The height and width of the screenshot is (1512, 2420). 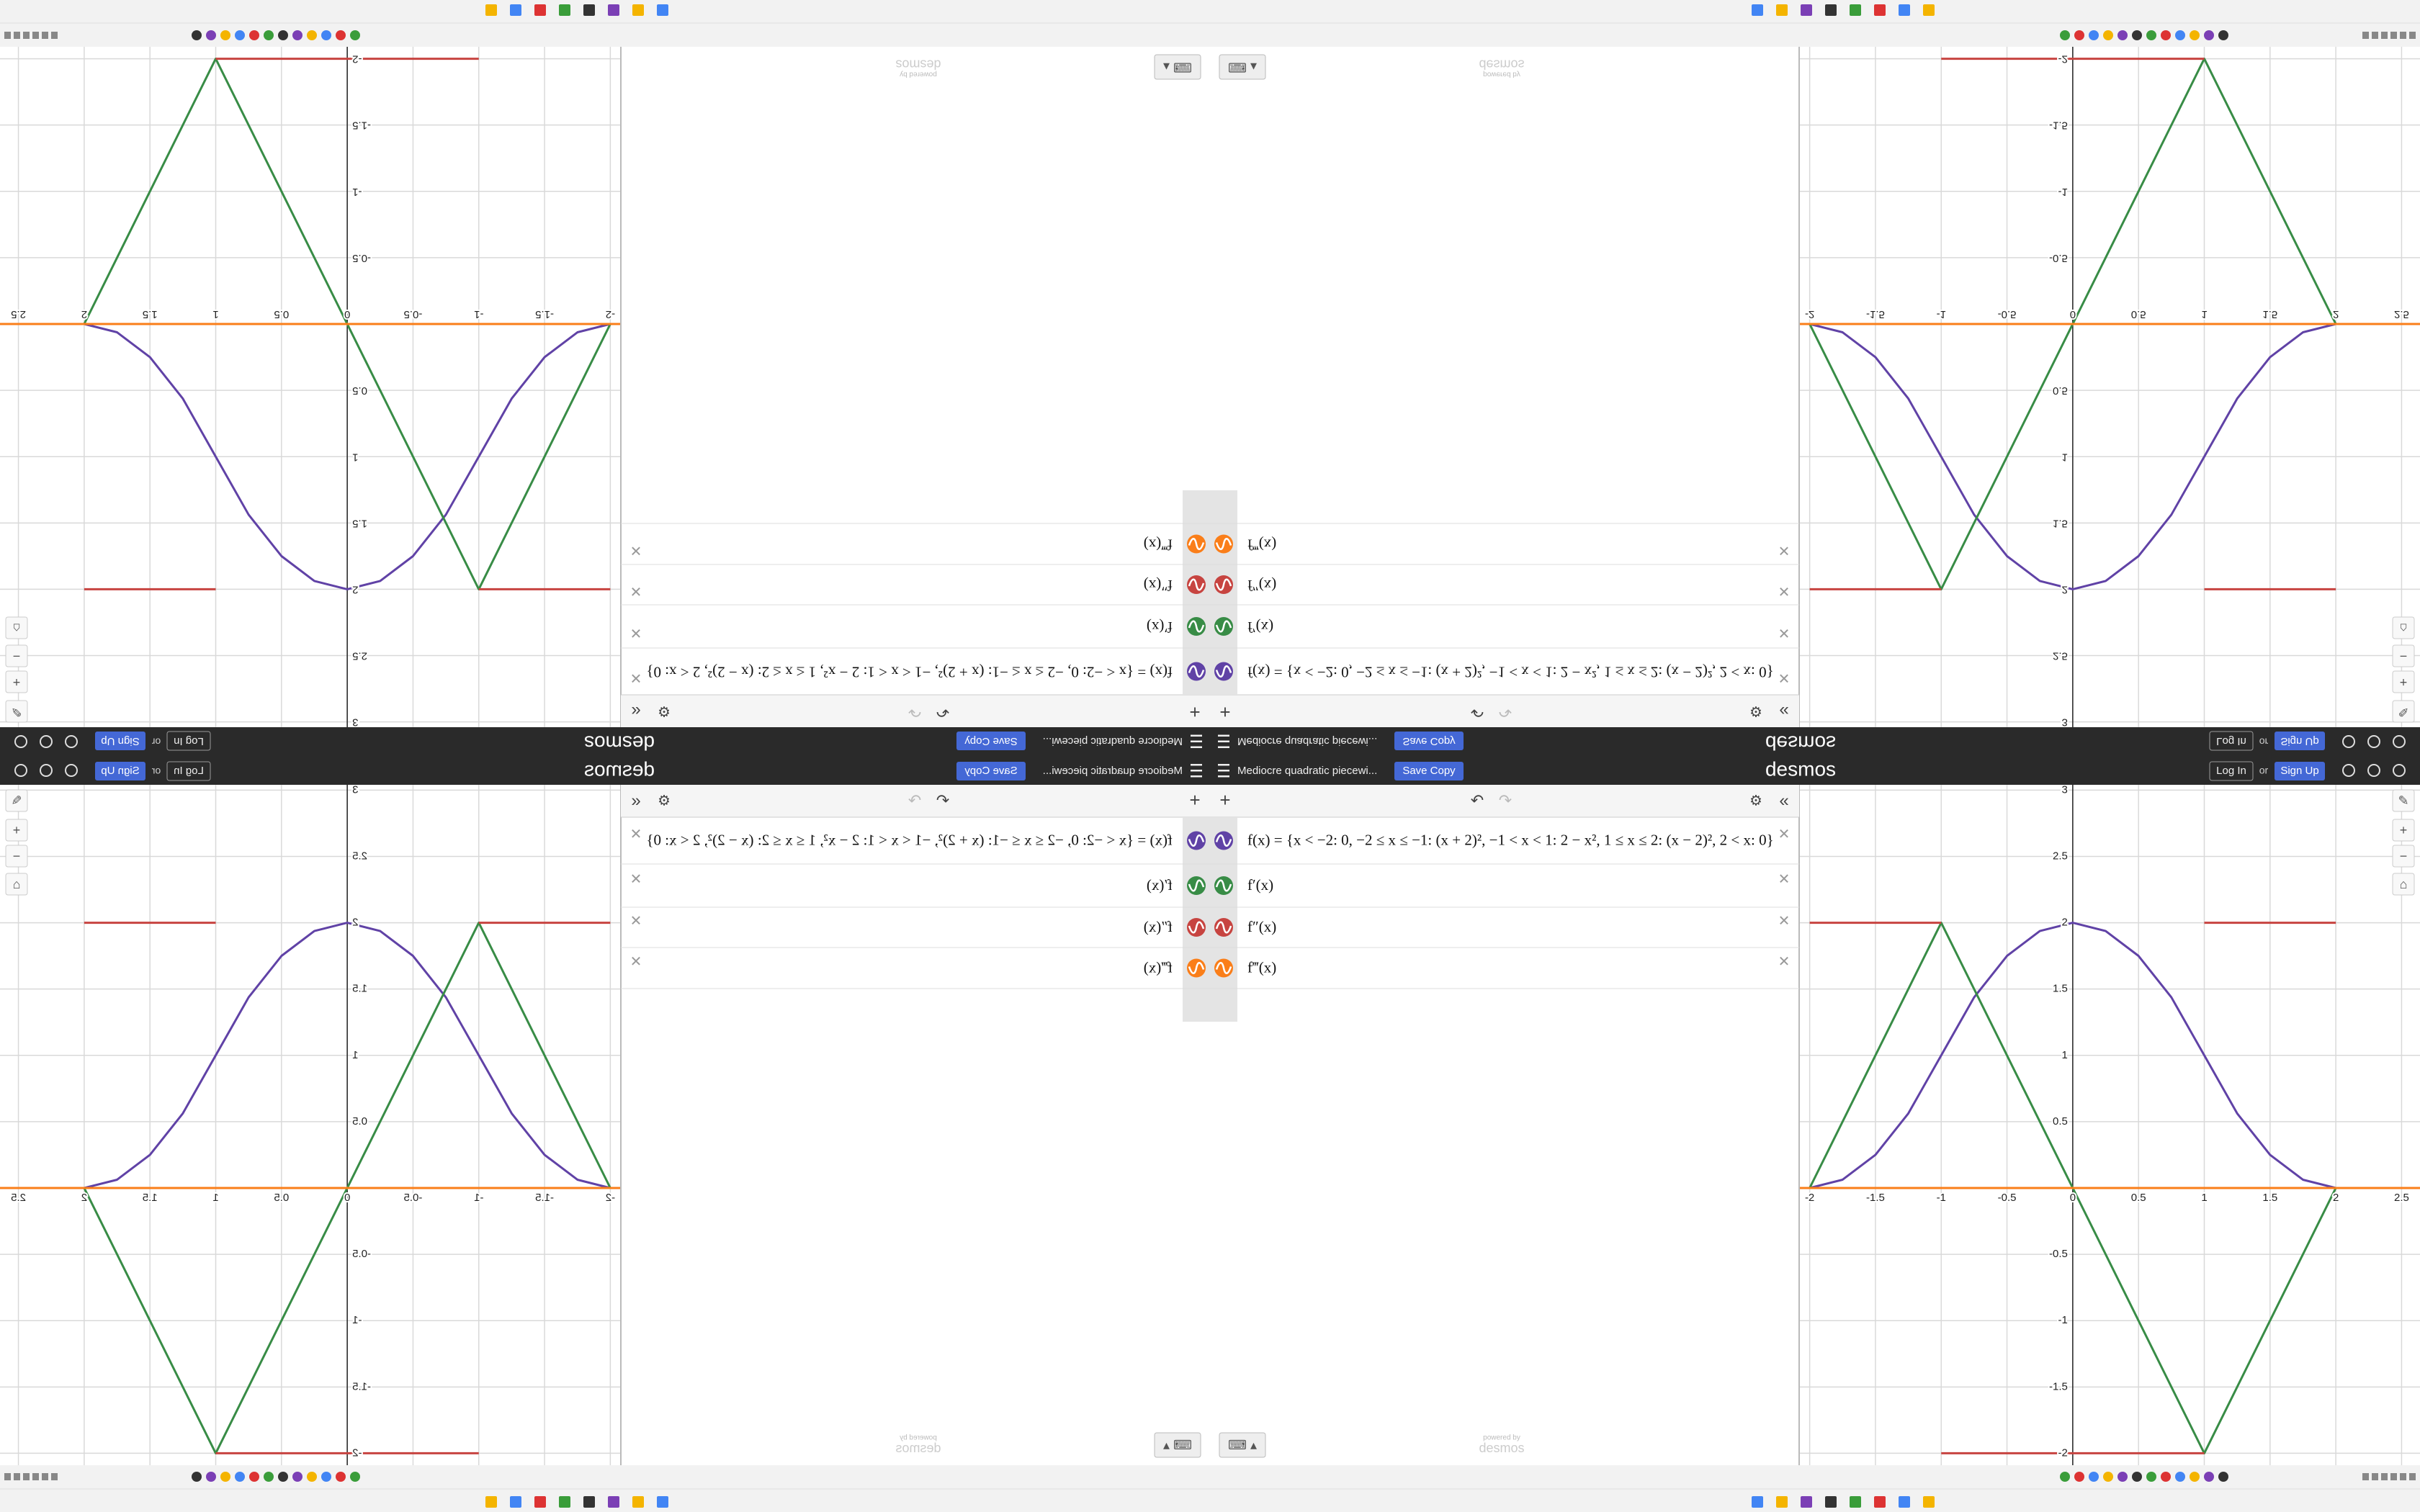 I want to click on login-button, so click(x=189, y=741).